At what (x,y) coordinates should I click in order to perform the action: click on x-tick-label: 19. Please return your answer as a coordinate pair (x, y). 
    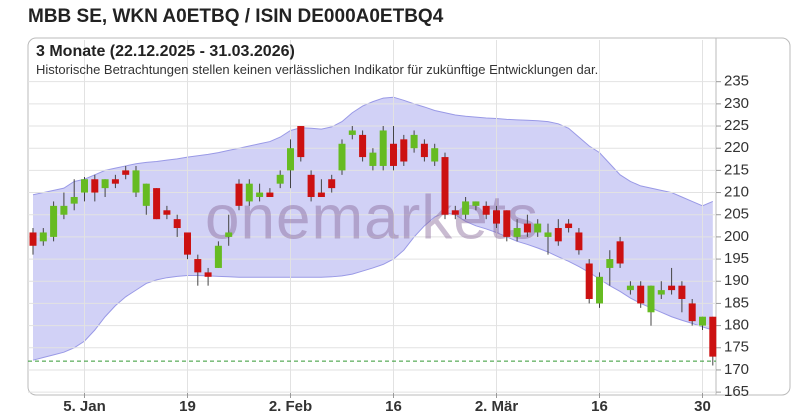
    Looking at the image, I should click on (187, 406).